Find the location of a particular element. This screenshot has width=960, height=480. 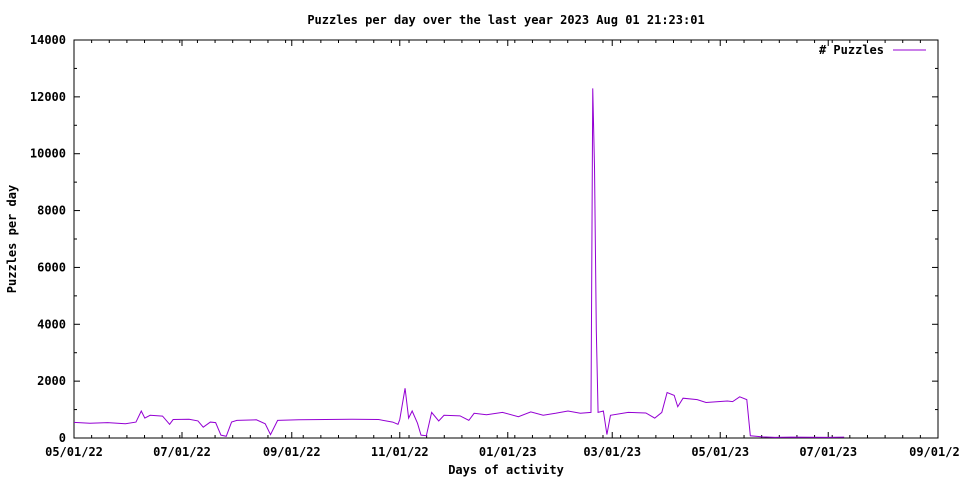

x-tick-label: 07/01/23 is located at coordinates (828, 452).